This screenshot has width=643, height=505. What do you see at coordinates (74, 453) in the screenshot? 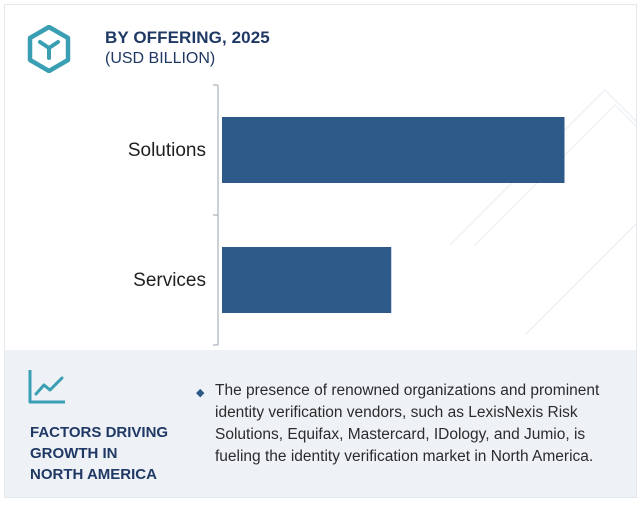
I see `factors-heading-line: GROWTH IN` at bounding box center [74, 453].